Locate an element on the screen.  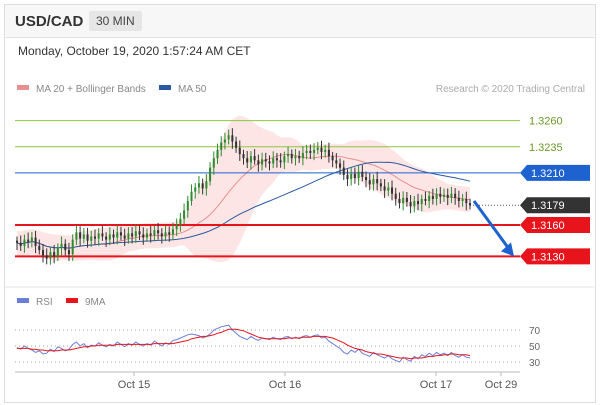
rsi-tick-label: 30 is located at coordinates (535, 363).